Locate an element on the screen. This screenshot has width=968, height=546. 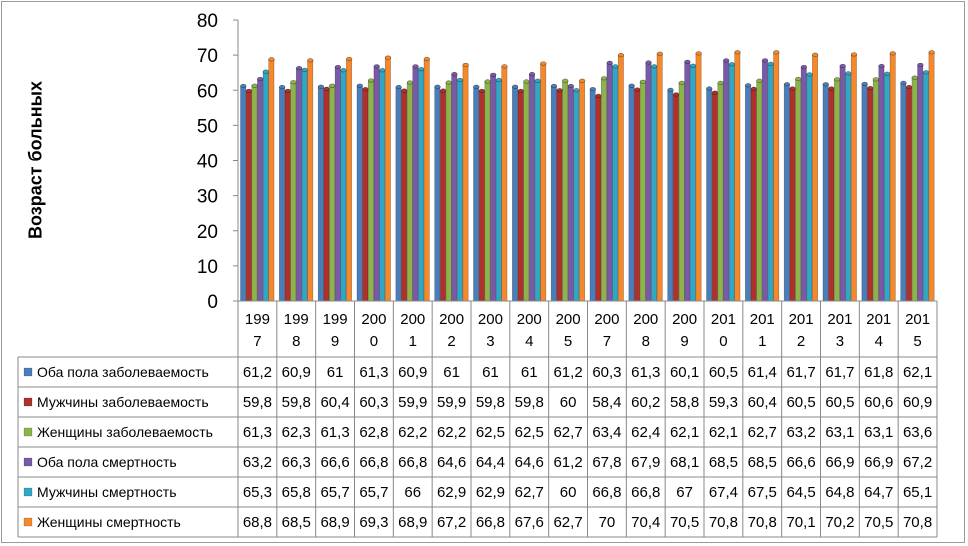
data-label: 64,4 is located at coordinates (490, 462).